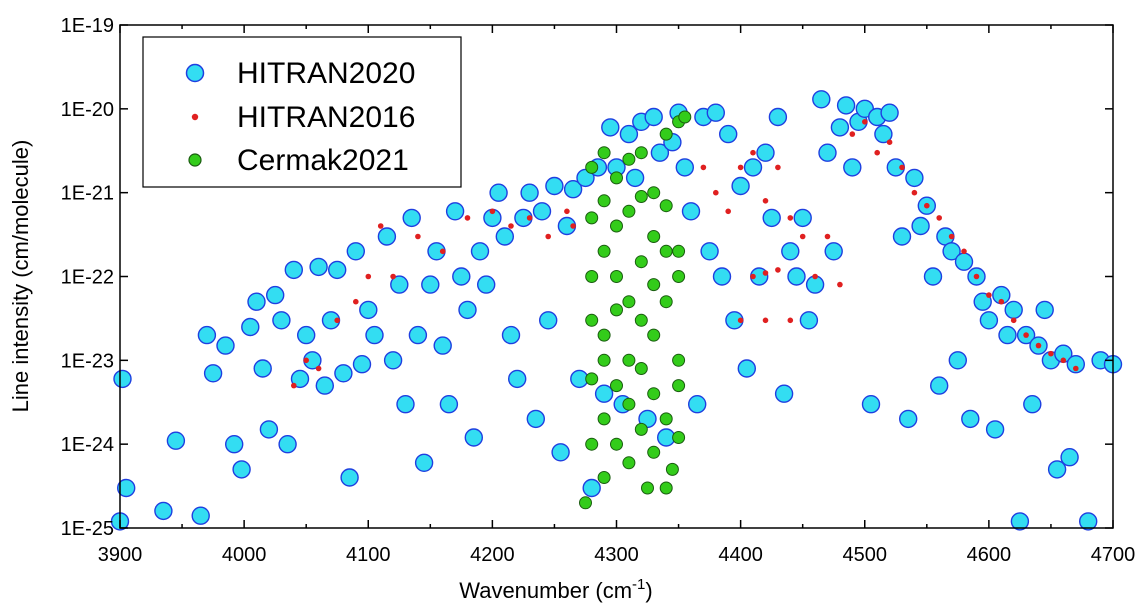  I want to click on legend: HITRAN2020 HITRAN2016 Cermak2021, so click(302, 112).